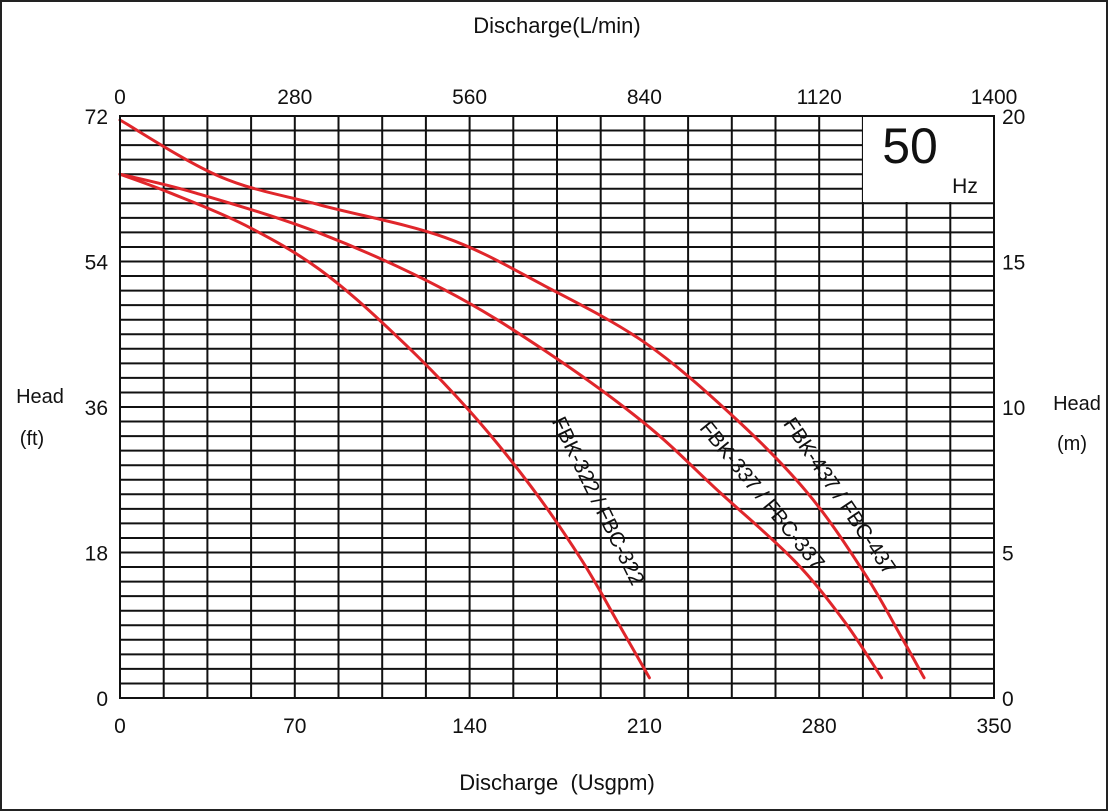 Image resolution: width=1108 pixels, height=811 pixels. Describe the element at coordinates (994, 97) in the screenshot. I see `x-top-tick-label: 1400` at that location.